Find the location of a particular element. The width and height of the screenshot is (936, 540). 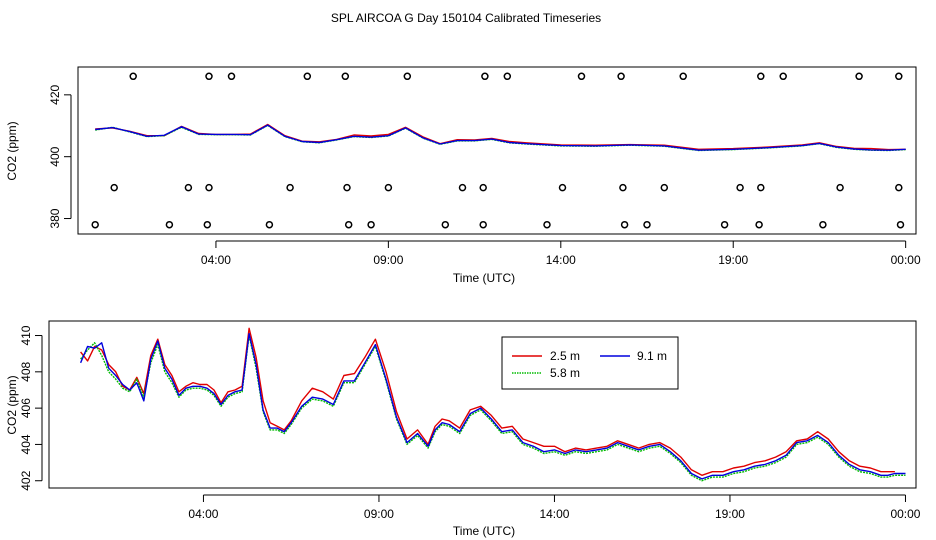

top-x-tick-label: 04:00 is located at coordinates (216, 260).